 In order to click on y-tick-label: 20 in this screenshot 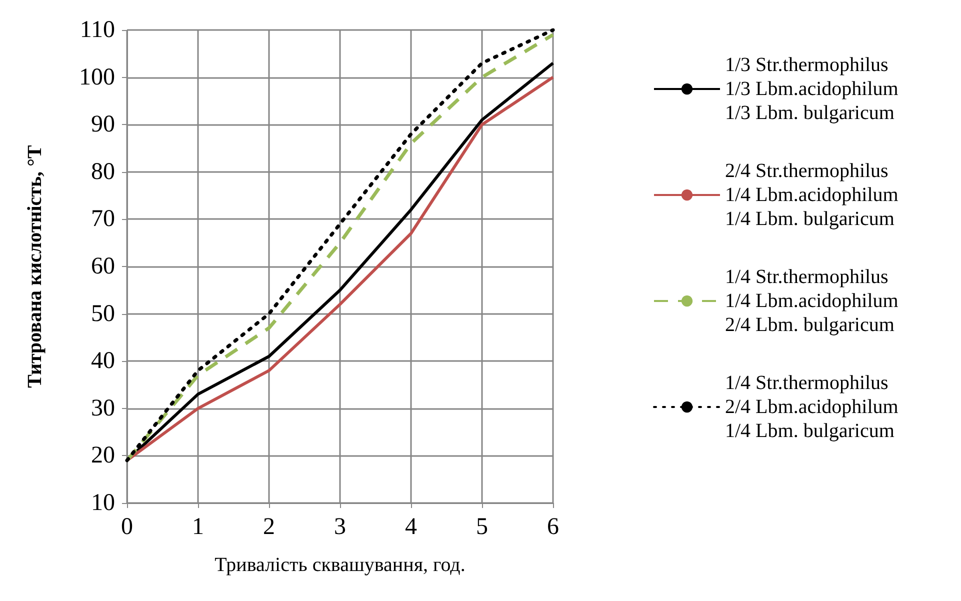, I will do `click(103, 455)`.